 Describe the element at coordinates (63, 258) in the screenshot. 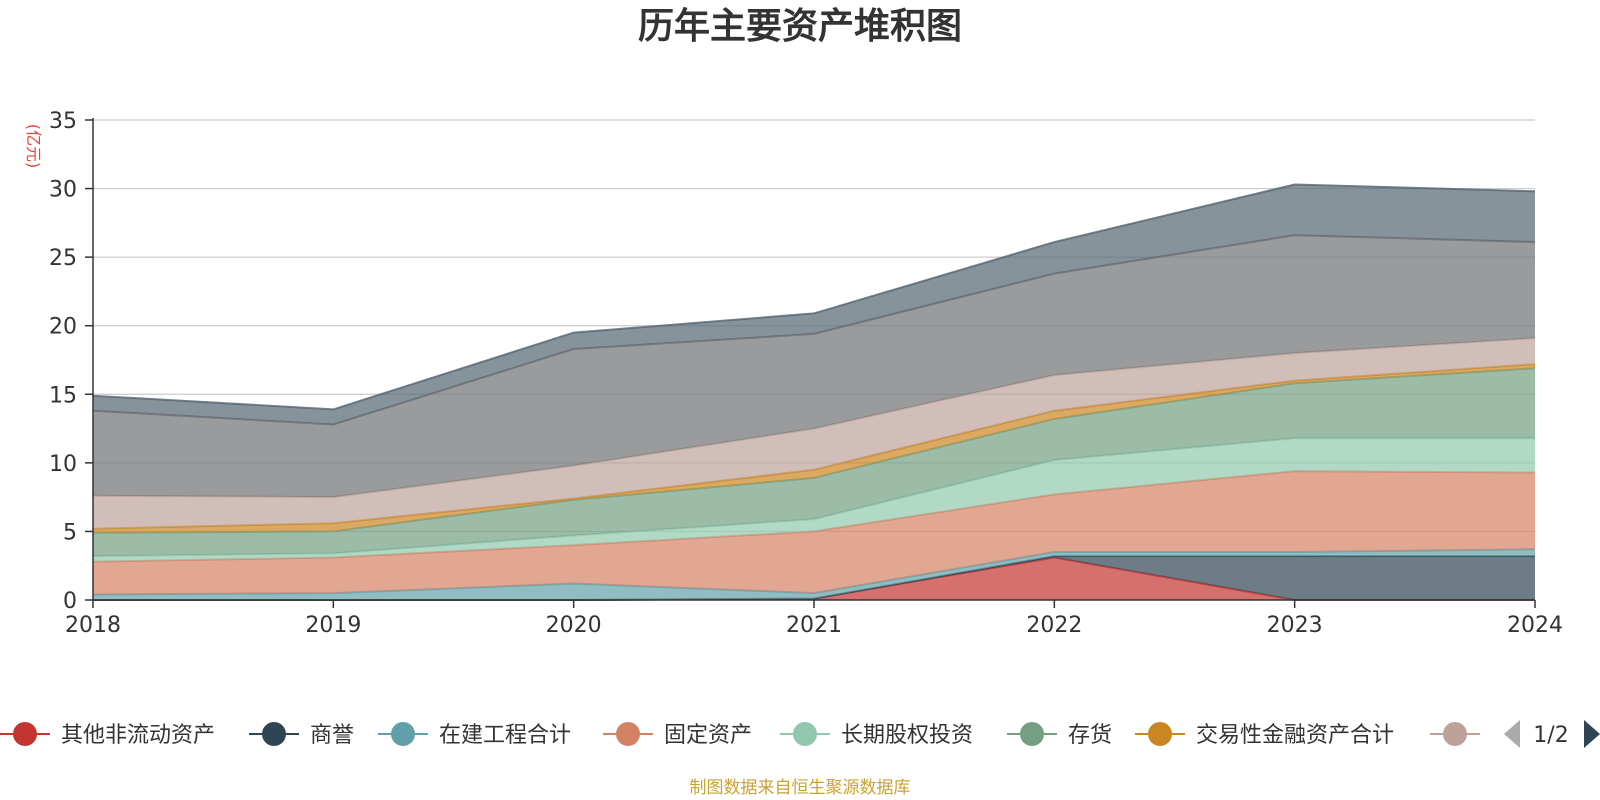

I see `y-tick-label: 25` at that location.